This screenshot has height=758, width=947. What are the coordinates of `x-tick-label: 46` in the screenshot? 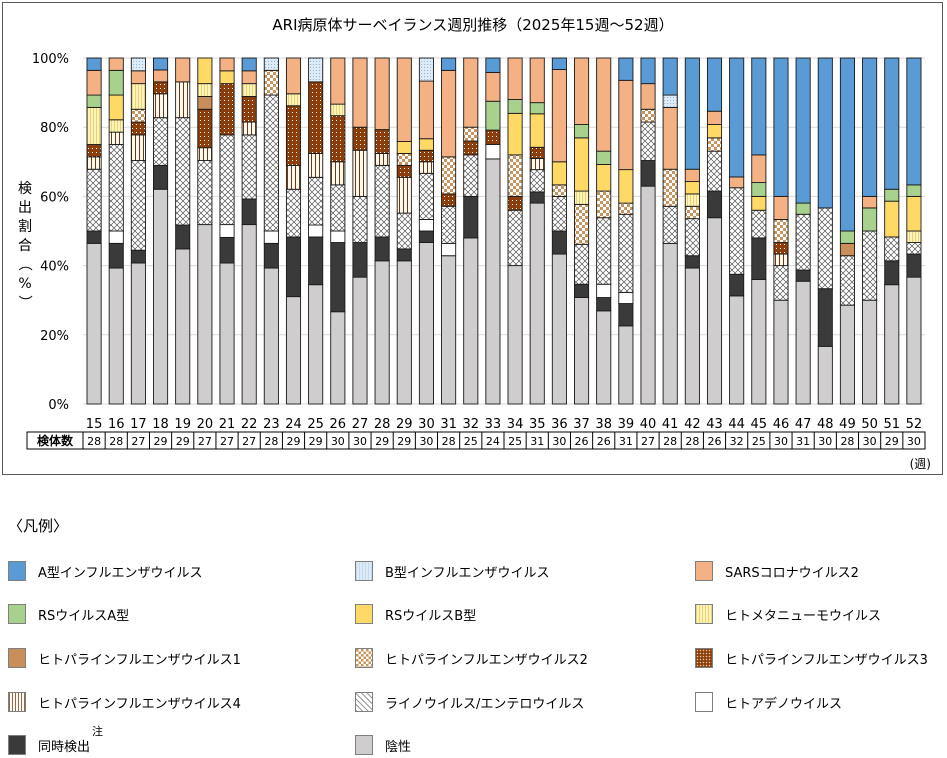 It's located at (781, 424).